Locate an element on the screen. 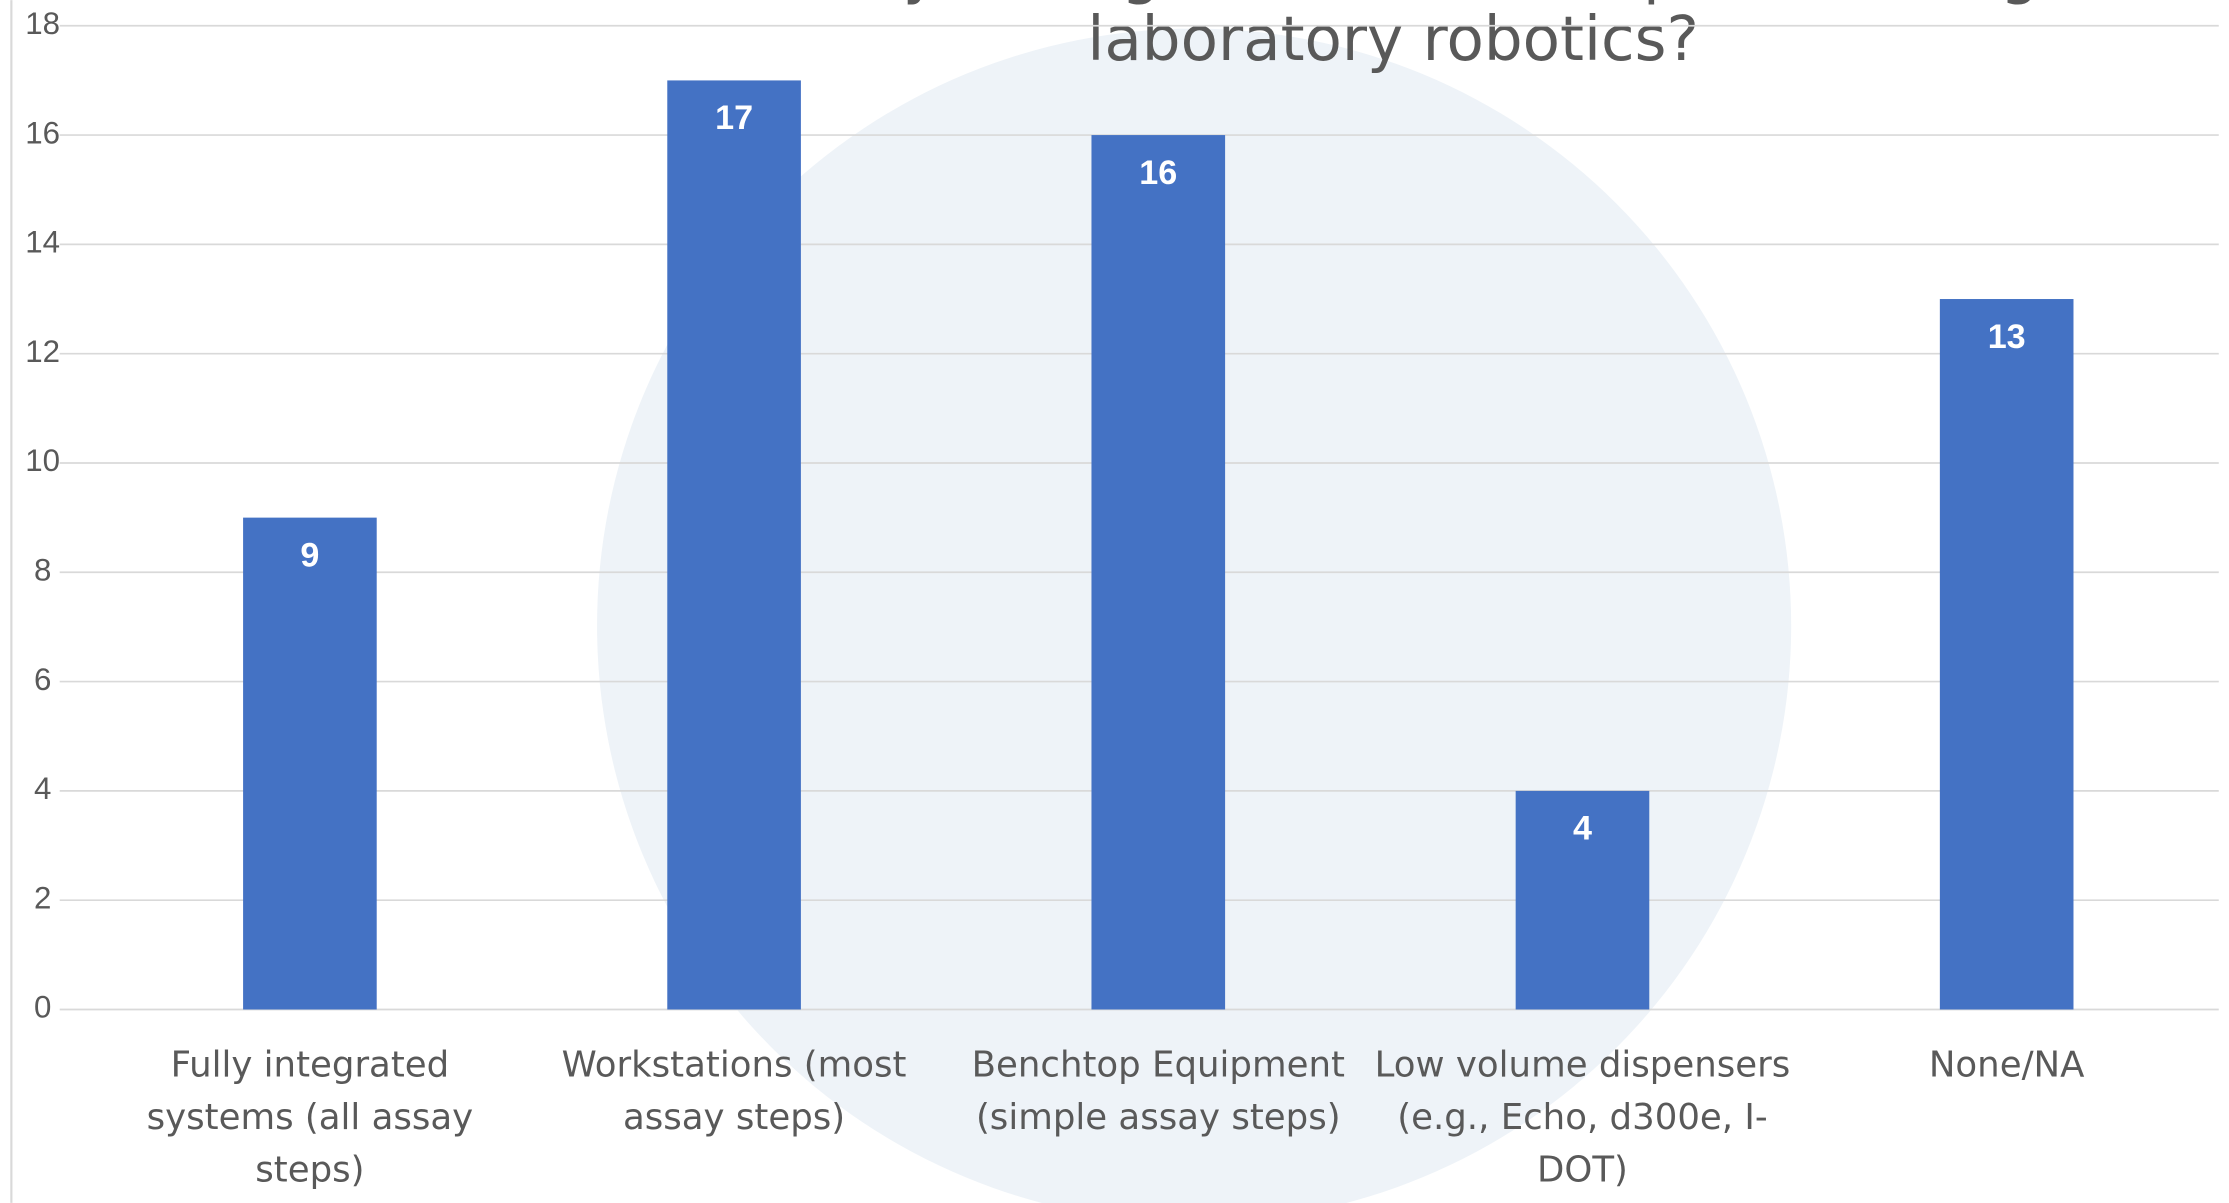 Image resolution: width=2229 pixels, height=1203 pixels. x-tick-box: Workstations (most assay steps) is located at coordinates (734, 1090).